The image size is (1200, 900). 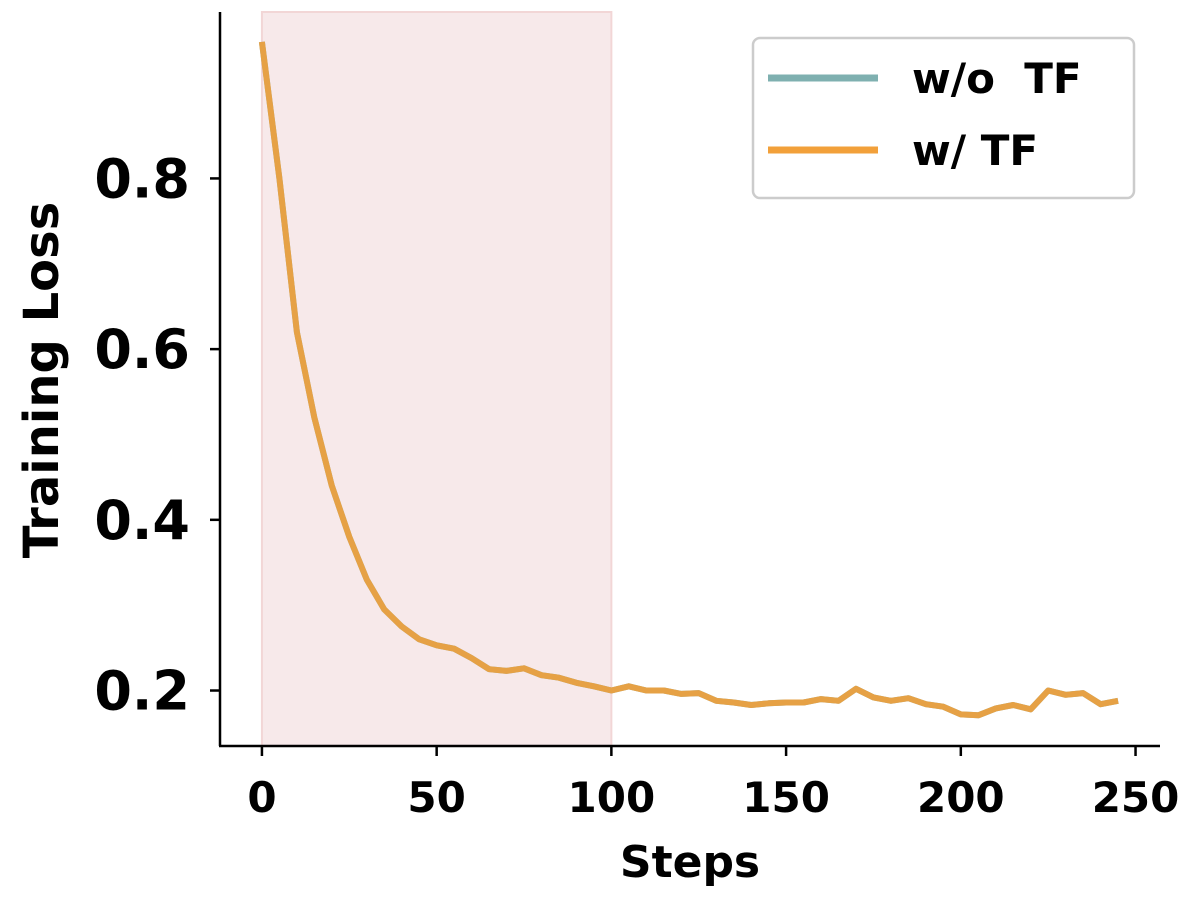 I want to click on y-tick-label: 0.6, so click(x=142, y=349).